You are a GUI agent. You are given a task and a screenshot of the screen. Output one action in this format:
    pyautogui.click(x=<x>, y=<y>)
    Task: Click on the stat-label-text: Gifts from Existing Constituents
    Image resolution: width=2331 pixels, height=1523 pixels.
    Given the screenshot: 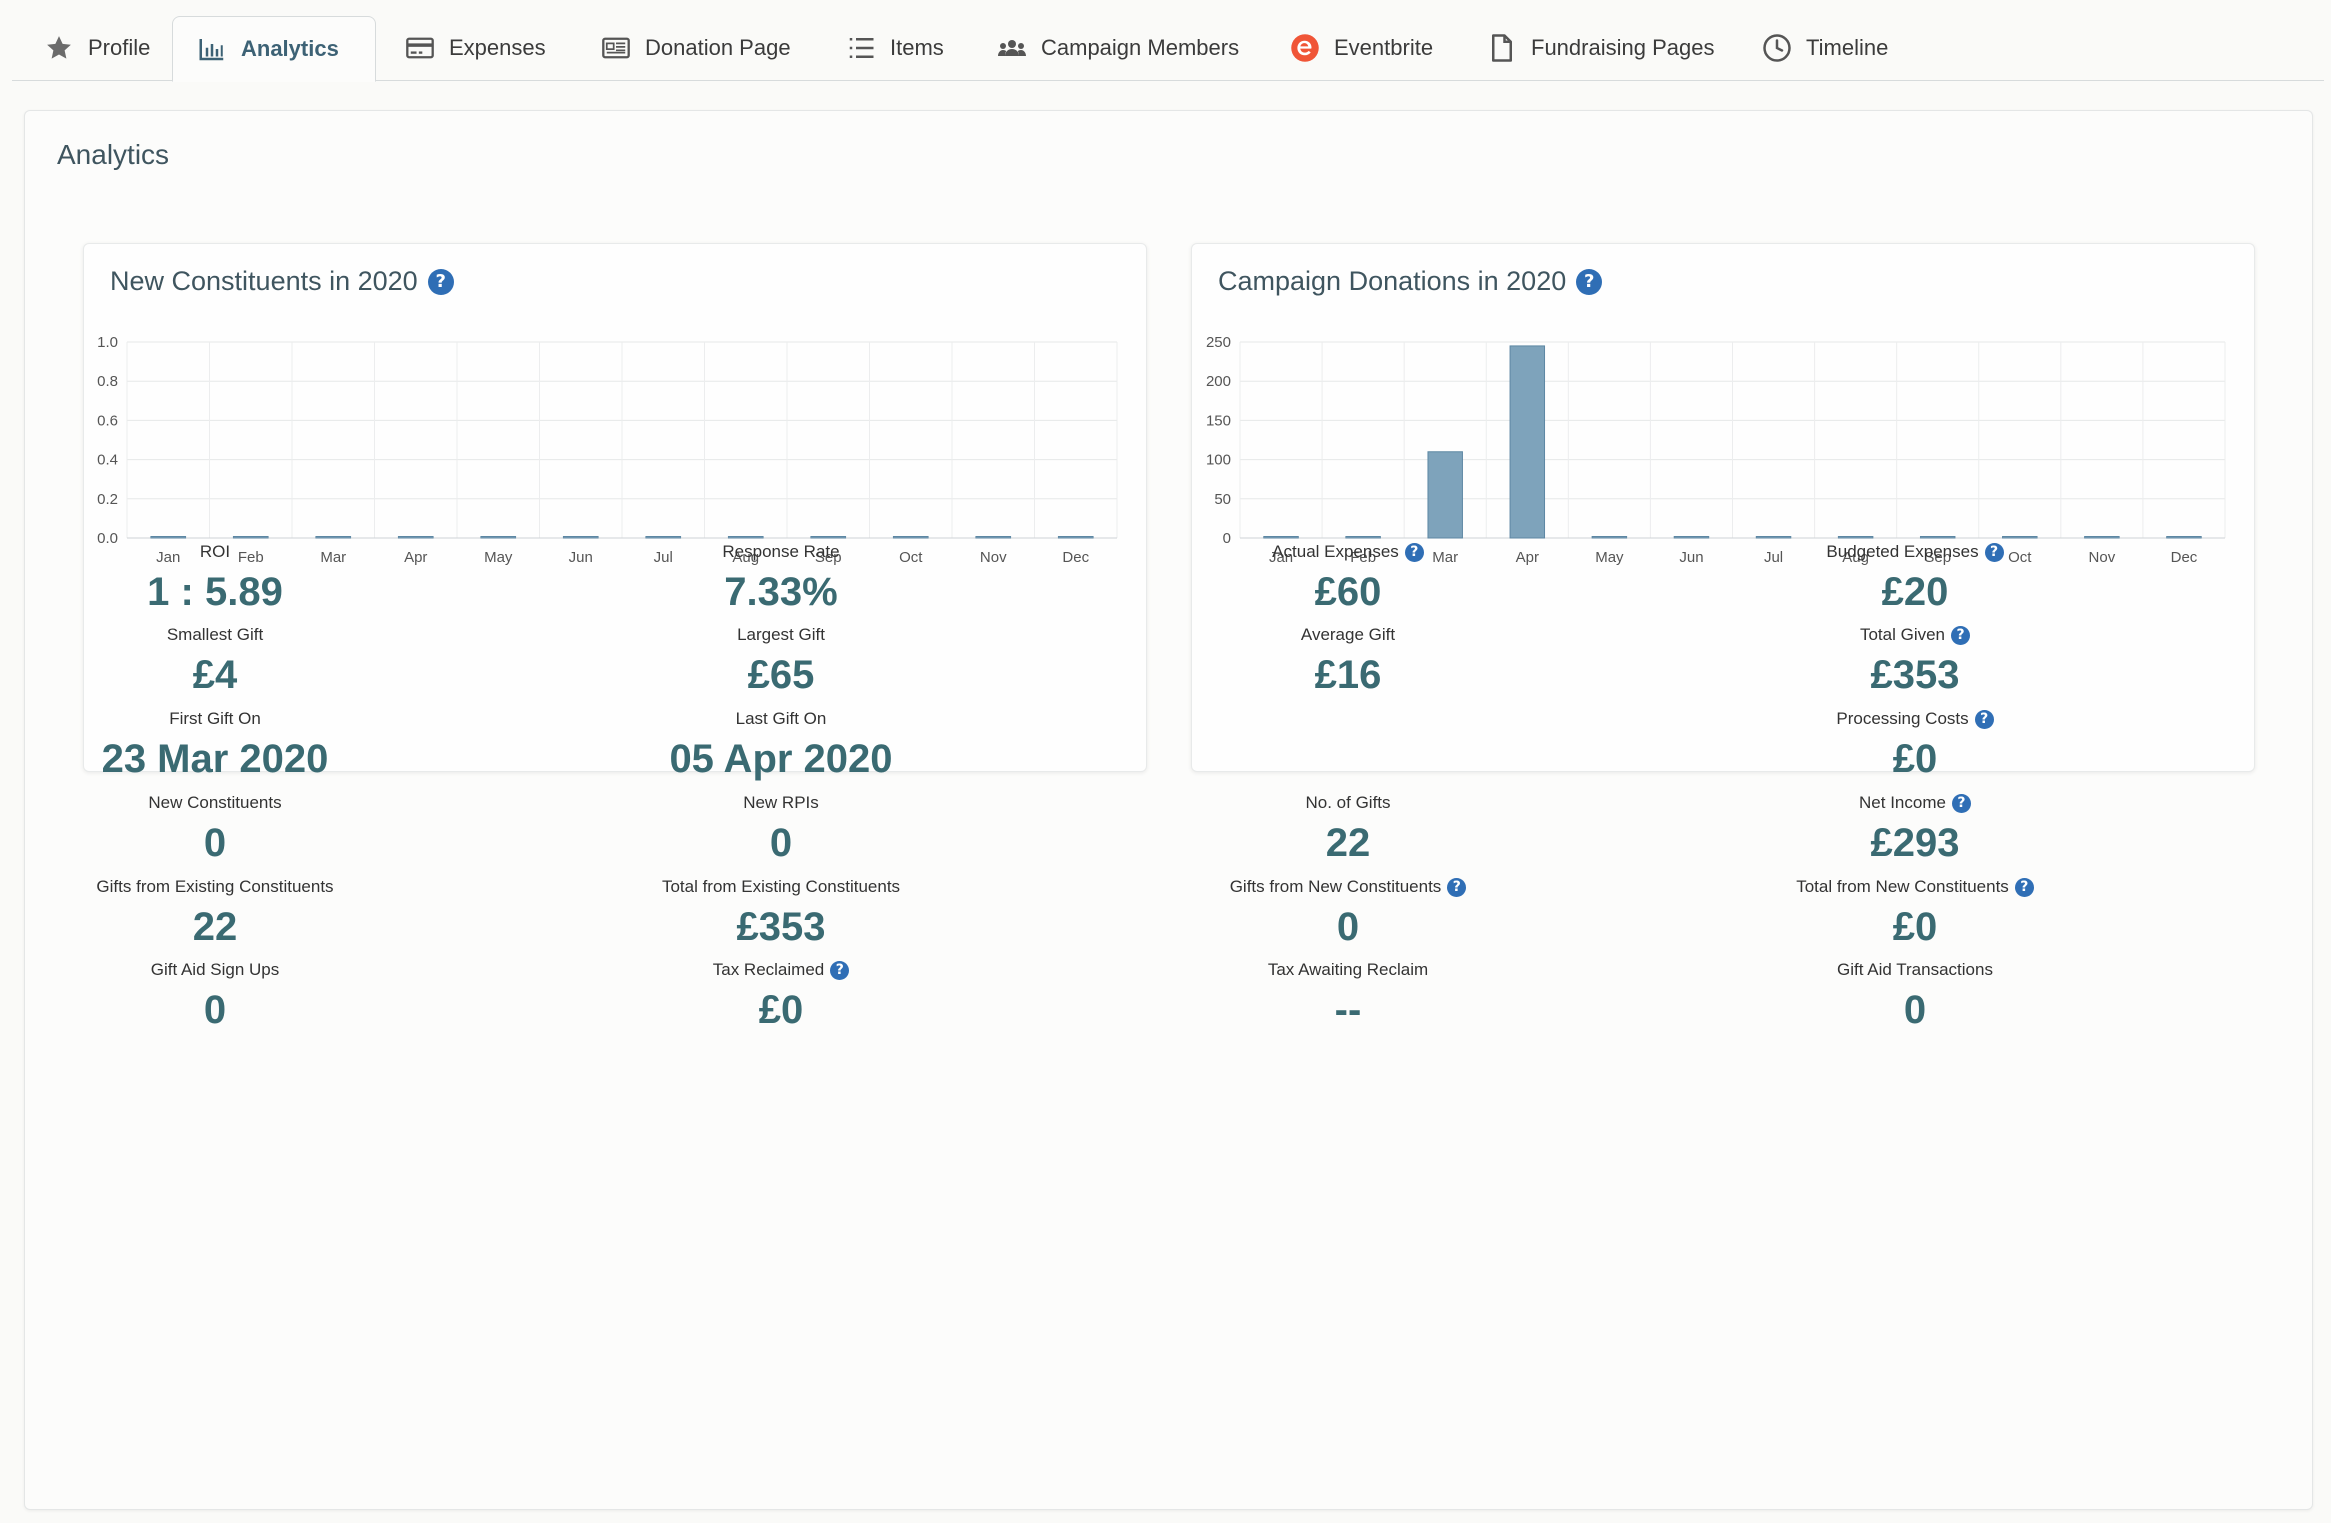 What is the action you would take?
    pyautogui.click(x=215, y=886)
    